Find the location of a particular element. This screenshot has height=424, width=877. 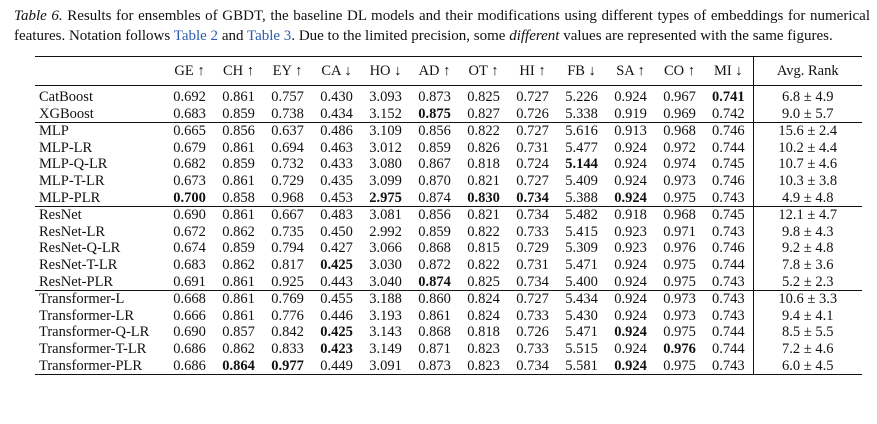

metric-cell: 0.434 is located at coordinates (336, 113).